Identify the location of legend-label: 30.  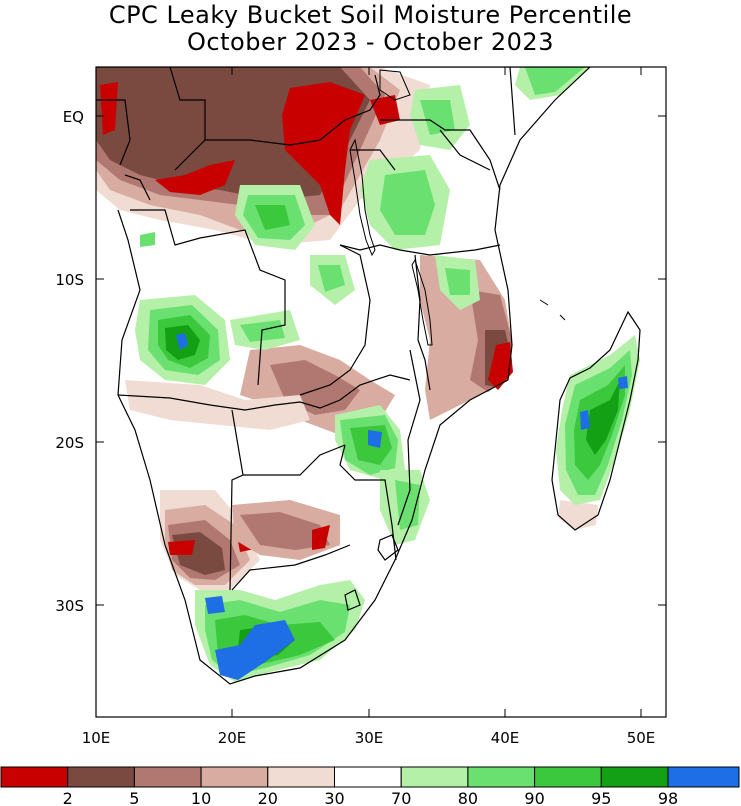
(334, 797).